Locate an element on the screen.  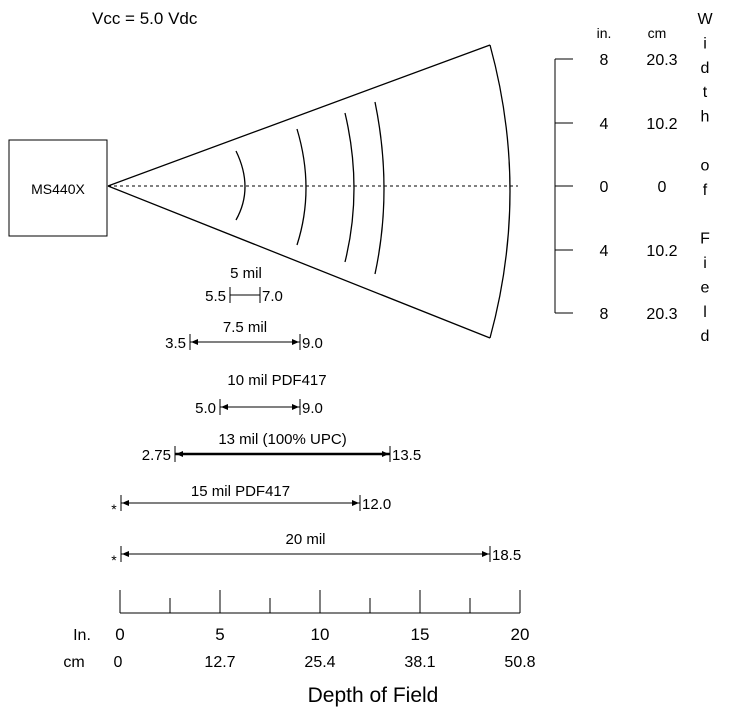
range-end-label: 7.0 is located at coordinates (272, 296).